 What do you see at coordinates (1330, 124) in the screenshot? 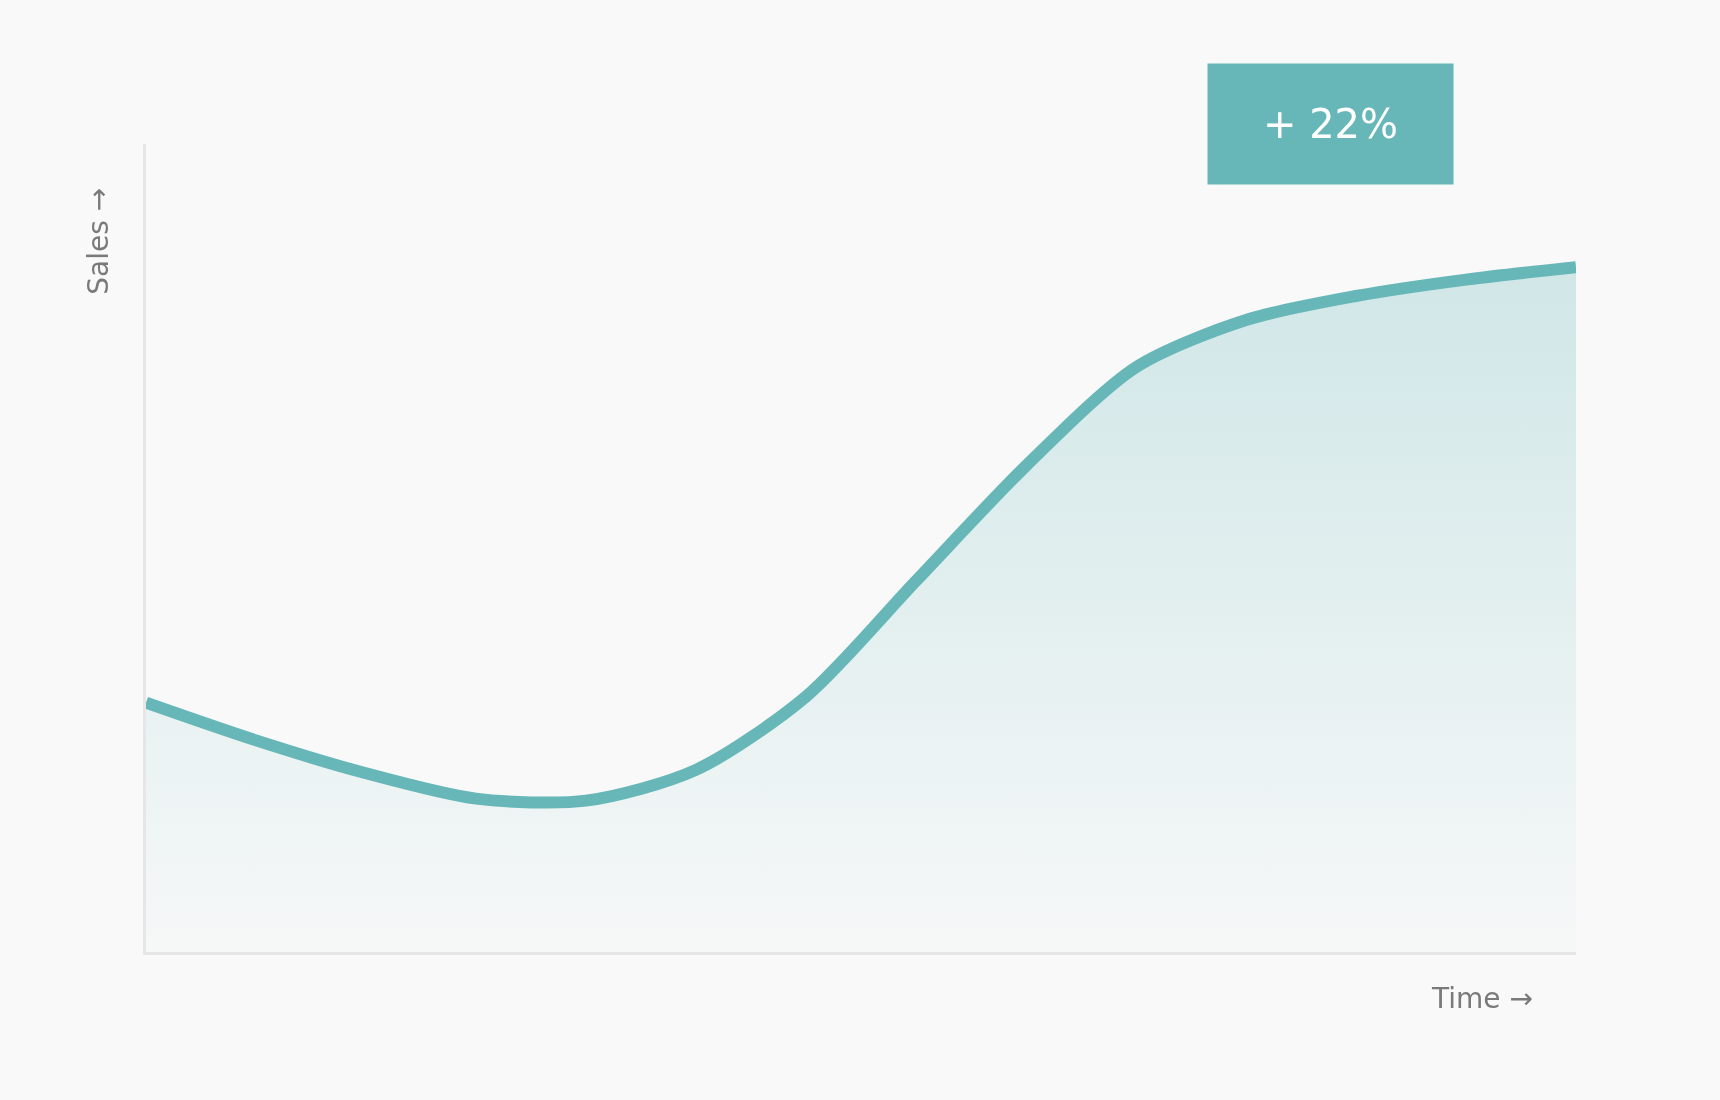
I see `text: + 22%` at bounding box center [1330, 124].